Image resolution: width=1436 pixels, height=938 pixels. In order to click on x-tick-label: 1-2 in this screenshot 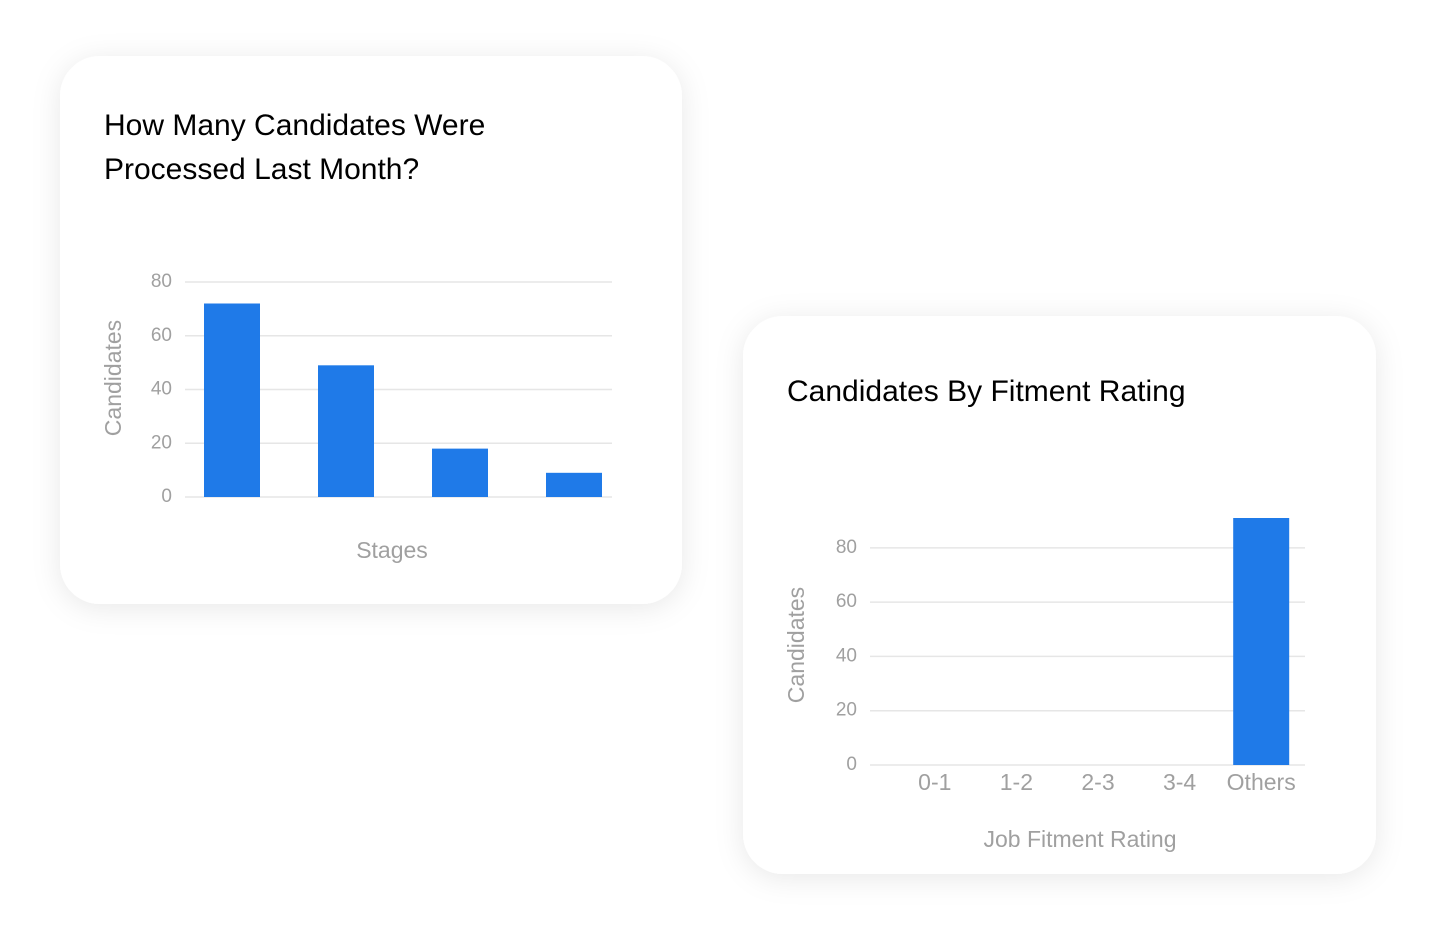, I will do `click(1016, 782)`.